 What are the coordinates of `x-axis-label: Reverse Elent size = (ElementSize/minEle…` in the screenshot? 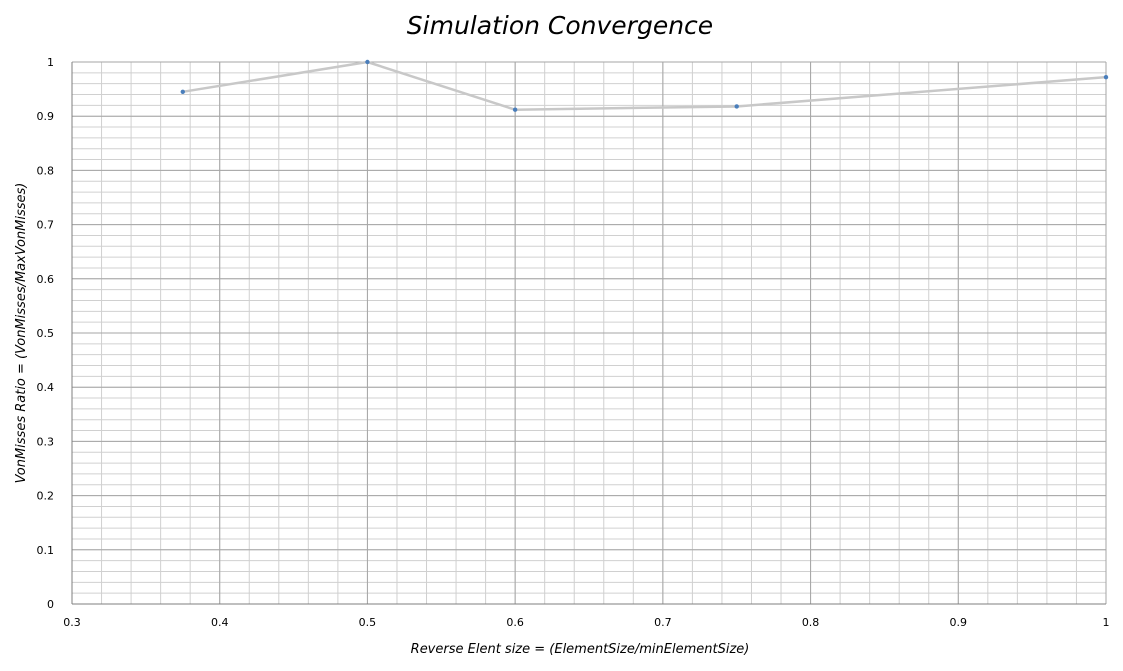 It's located at (580, 649).